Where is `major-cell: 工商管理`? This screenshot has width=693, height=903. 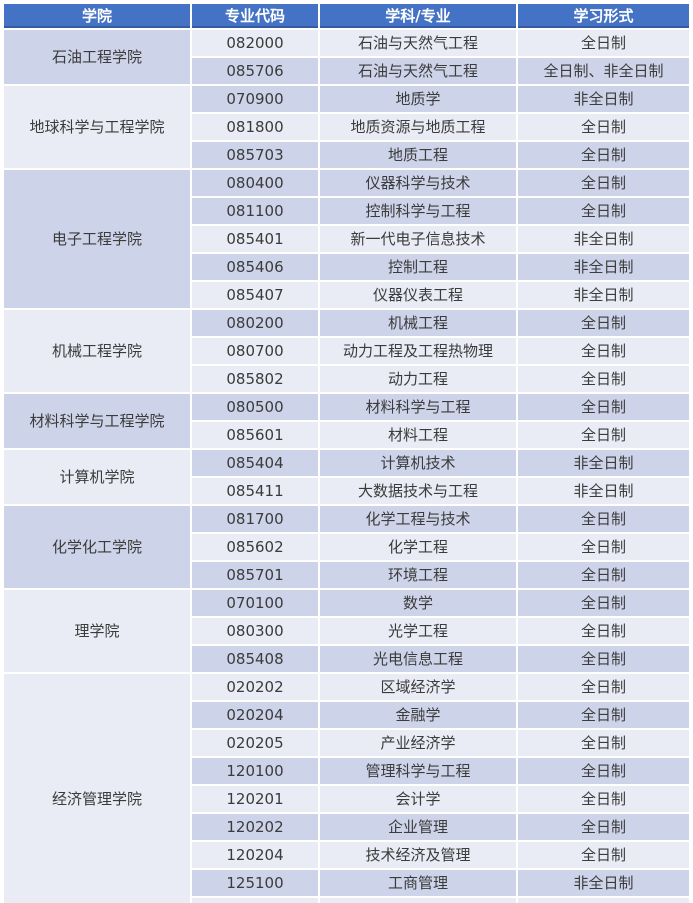
major-cell: 工商管理 is located at coordinates (418, 883).